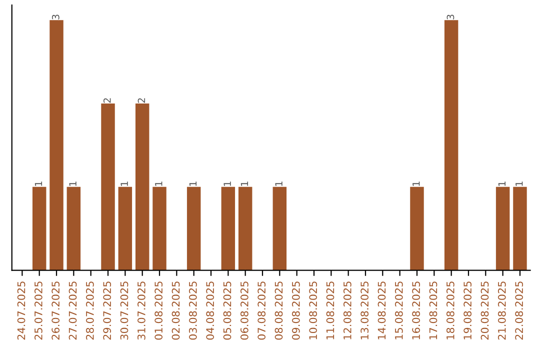 The width and height of the screenshot is (540, 340). Describe the element at coordinates (347, 311) in the screenshot. I see `x-tick-label: 12.08.2025` at that location.